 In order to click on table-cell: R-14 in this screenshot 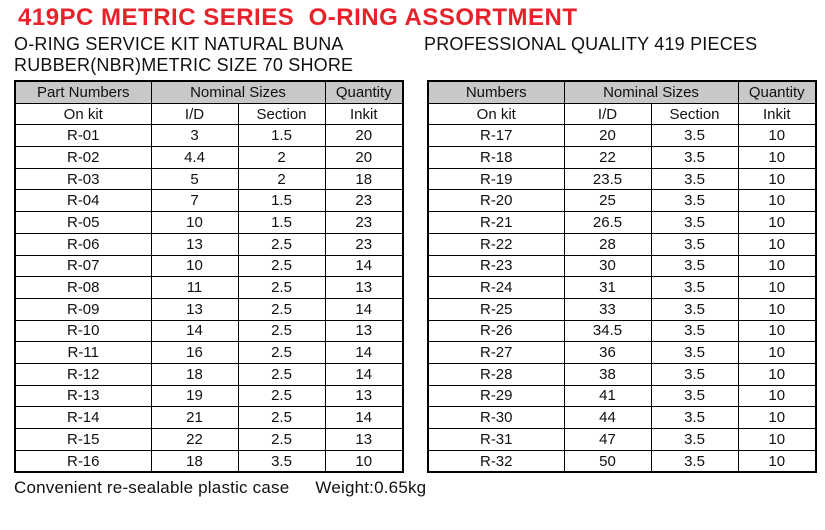, I will do `click(83, 417)`.